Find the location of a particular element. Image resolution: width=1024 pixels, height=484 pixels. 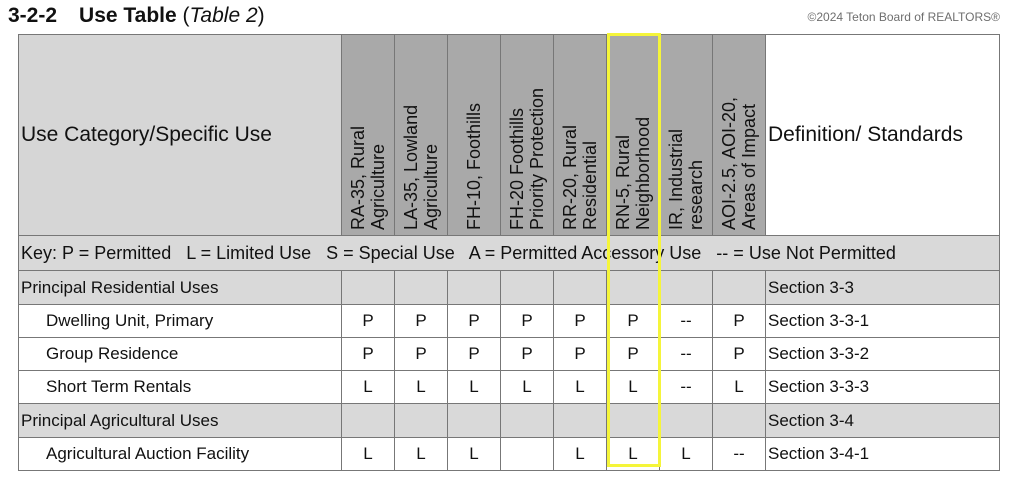

header-zone: AOI-2.5, AOI-20, Areas of Impact is located at coordinates (739, 135).